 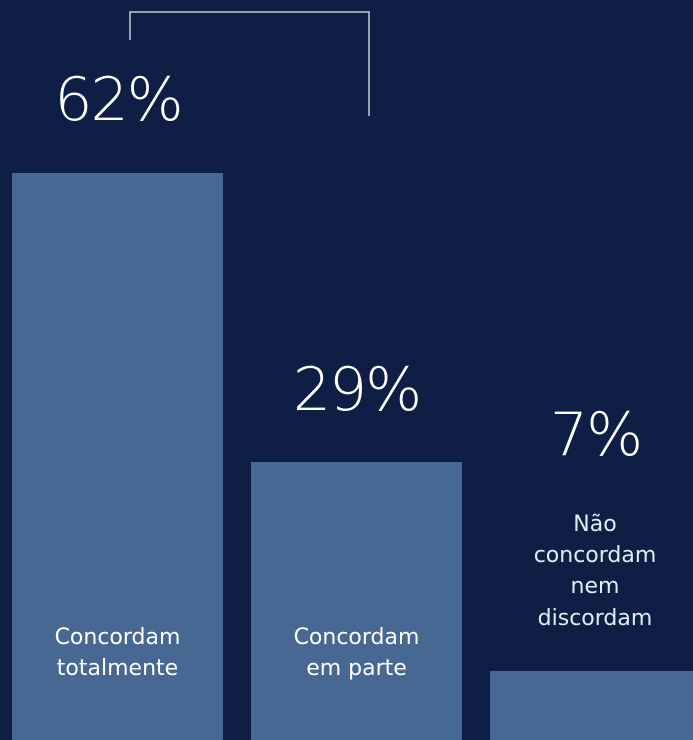 What do you see at coordinates (117, 653) in the screenshot?
I see `category-label-concordam-totalmente: Concordam totalmente` at bounding box center [117, 653].